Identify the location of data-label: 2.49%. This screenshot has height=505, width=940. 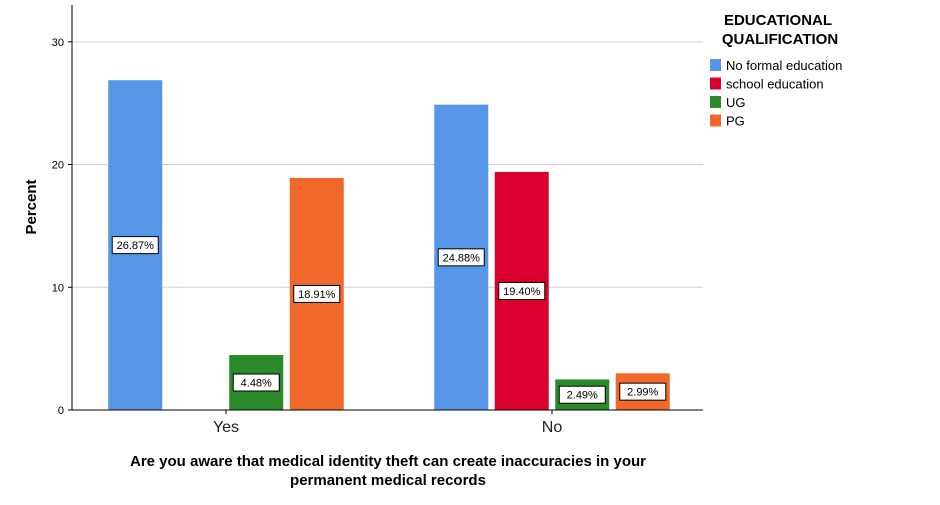
(582, 396).